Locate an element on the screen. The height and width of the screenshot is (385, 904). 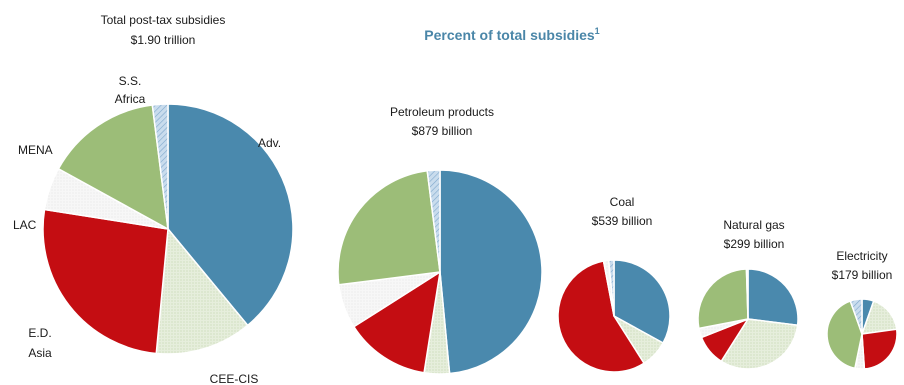
pie-slice-electricity-e-d-asia is located at coordinates (879, 349).